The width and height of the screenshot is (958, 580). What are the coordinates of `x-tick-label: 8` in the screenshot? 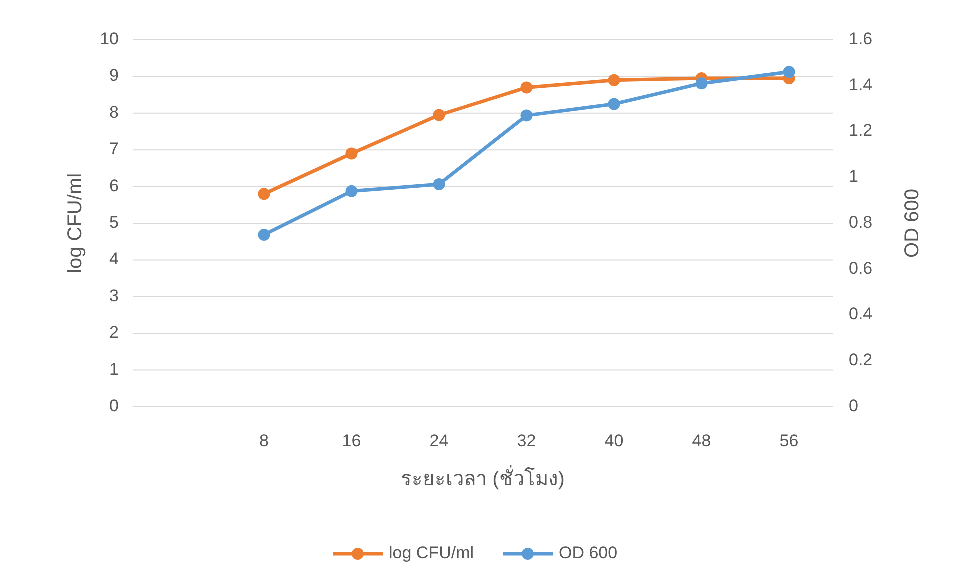 It's located at (264, 440).